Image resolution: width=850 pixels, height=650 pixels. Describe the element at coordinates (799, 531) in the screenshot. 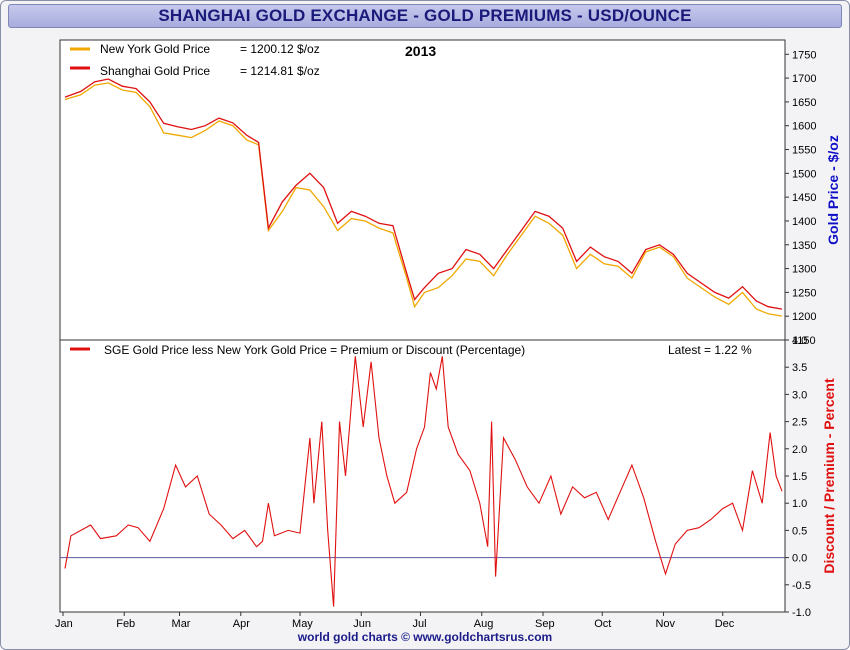

I see `y-tick-label: 0.5` at that location.